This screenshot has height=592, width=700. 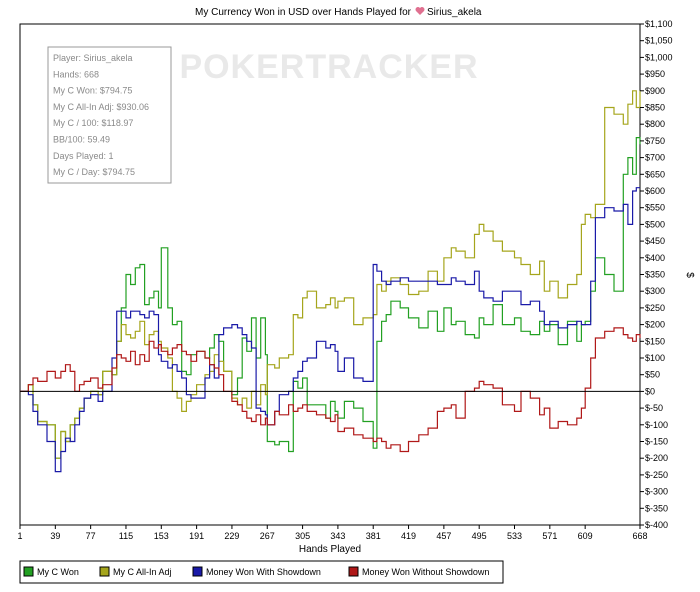 I want to click on x-tick-label: 343, so click(x=337, y=536).